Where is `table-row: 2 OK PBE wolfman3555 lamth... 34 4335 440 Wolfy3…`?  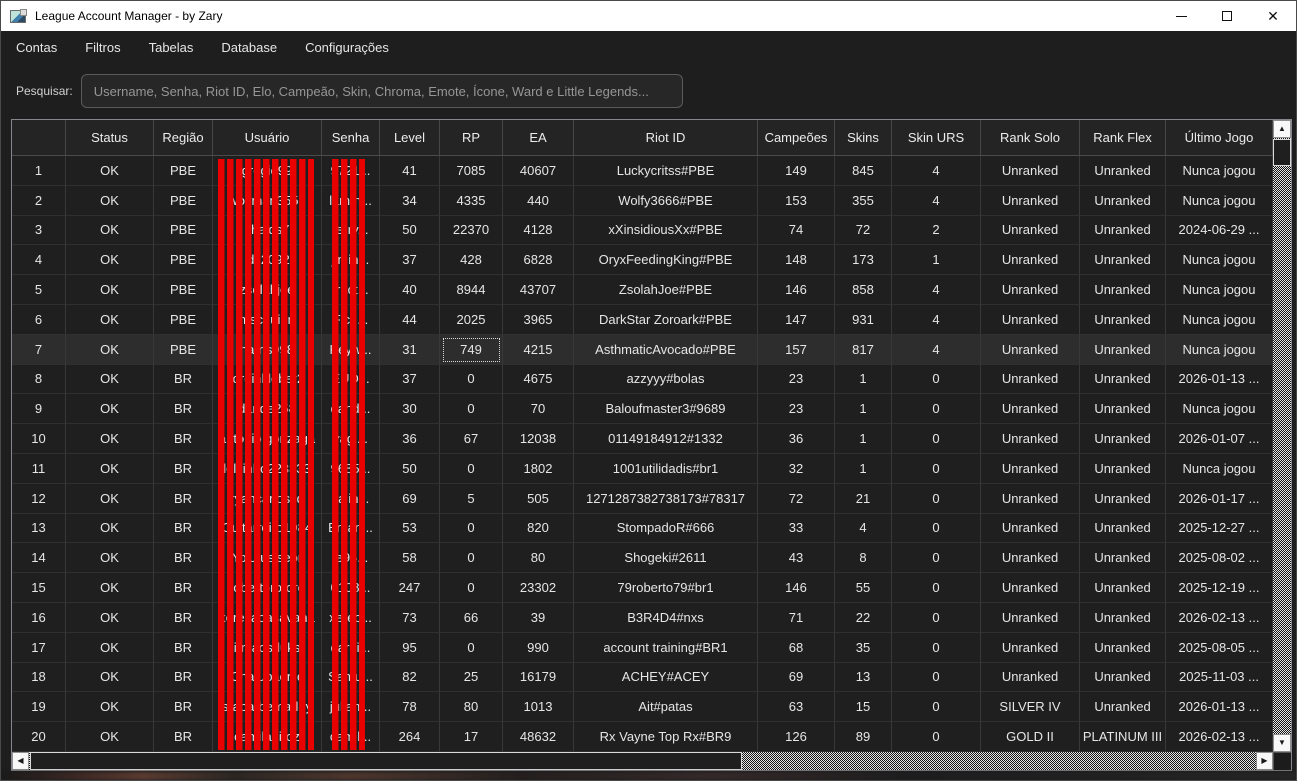
table-row: 2 OK PBE wolfman3555 lamth... 34 4335 440 Wolfy3… is located at coordinates (651, 200).